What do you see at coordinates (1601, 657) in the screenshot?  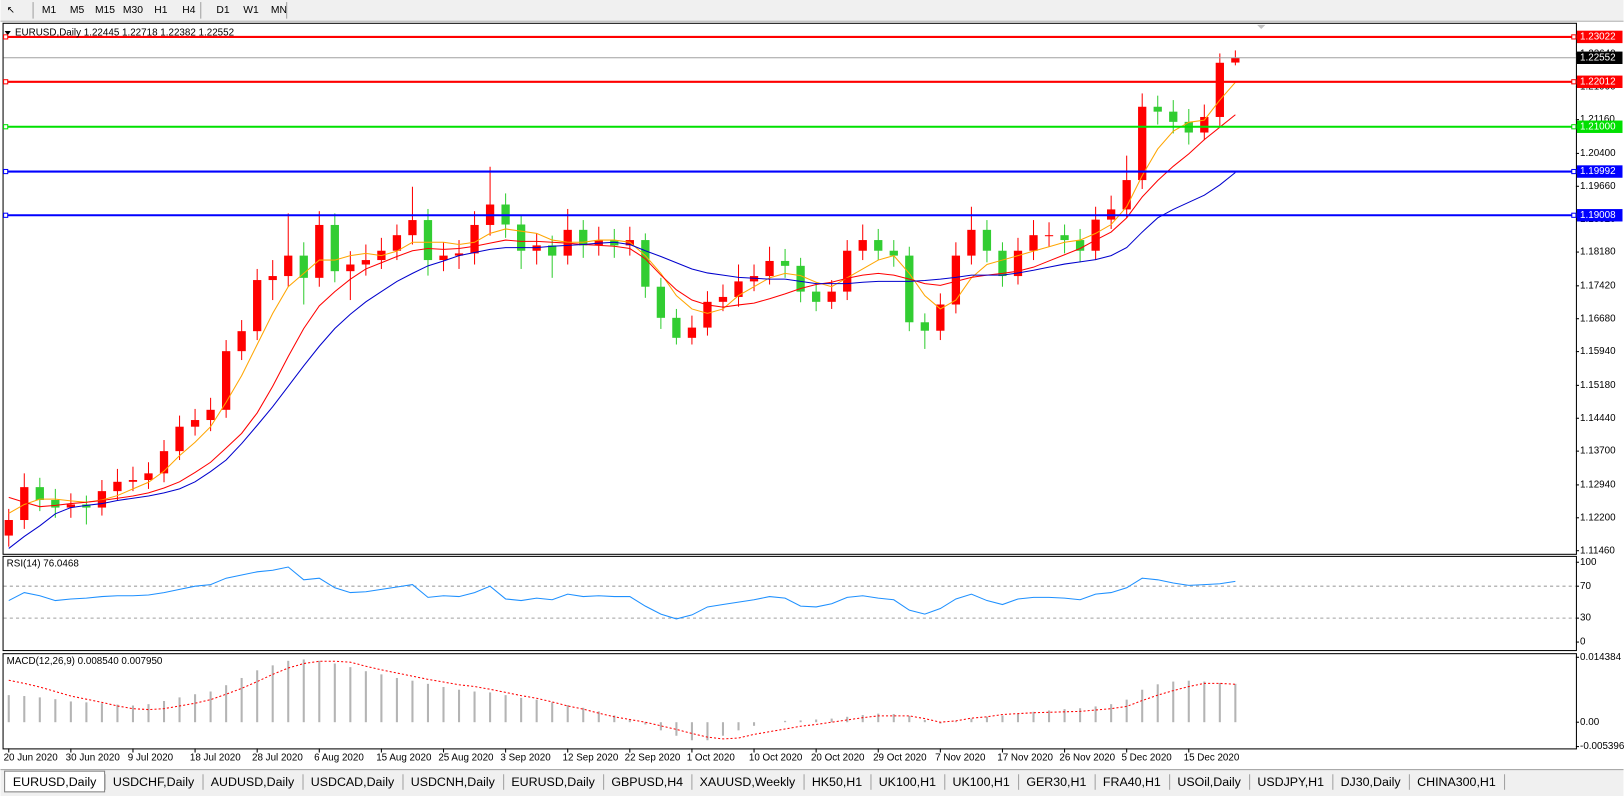 I see `y-tick-label: 0.014384` at bounding box center [1601, 657].